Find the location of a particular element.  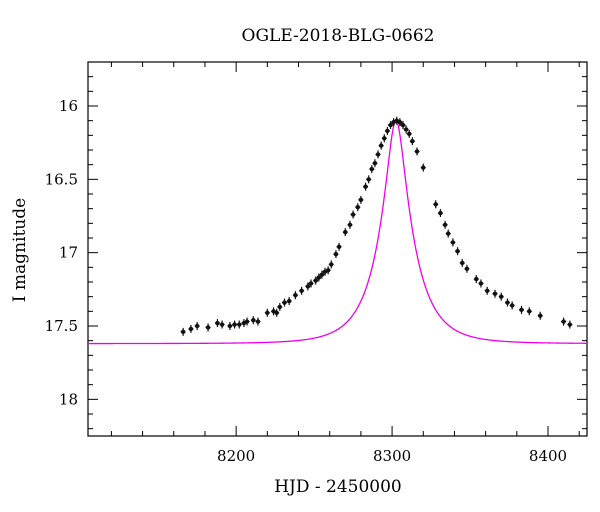

y-tick-label: 16.5 is located at coordinates (61, 179).